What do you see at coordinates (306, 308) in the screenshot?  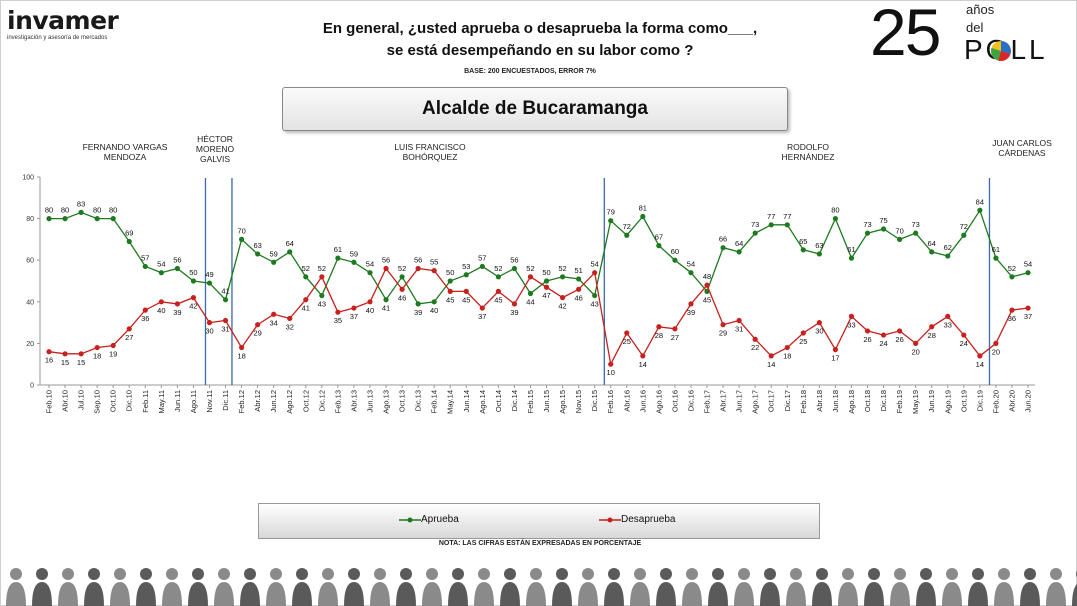 I see `data-label-desaprueba: 41` at bounding box center [306, 308].